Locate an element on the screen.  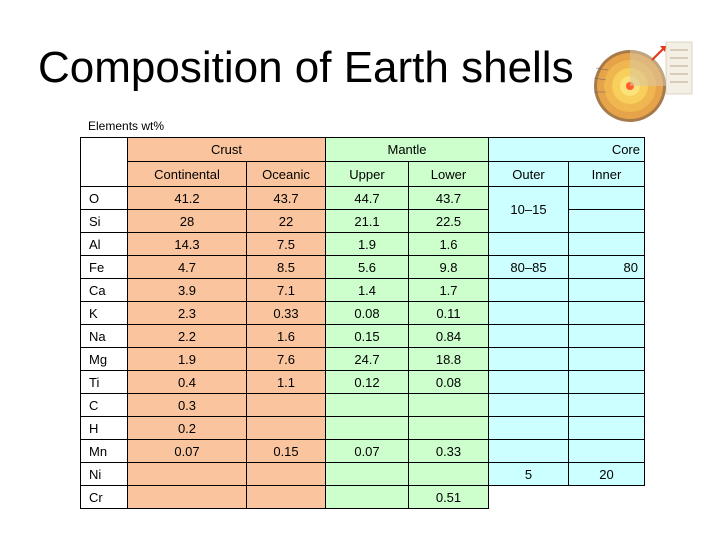
upper-value: 1.4 is located at coordinates (367, 290).